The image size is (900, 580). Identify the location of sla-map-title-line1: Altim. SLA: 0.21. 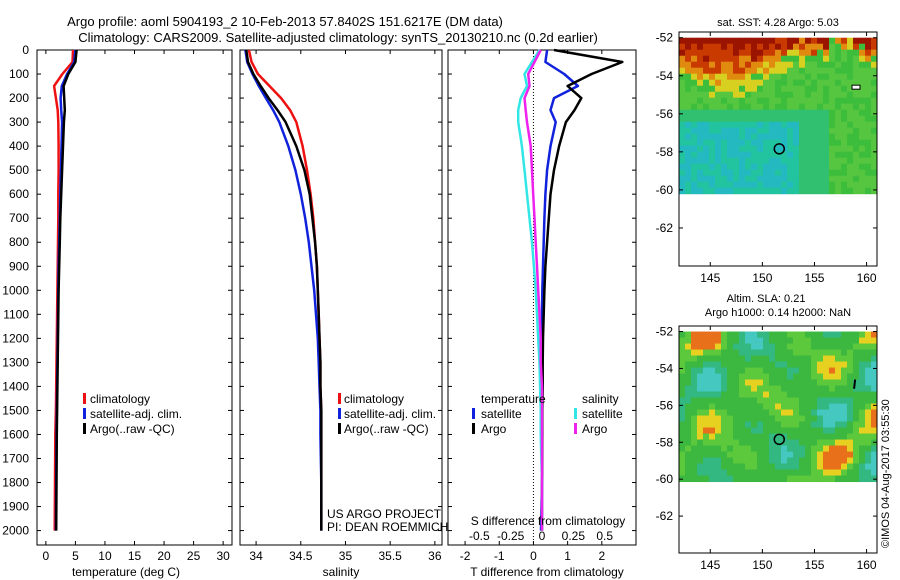
(766, 299).